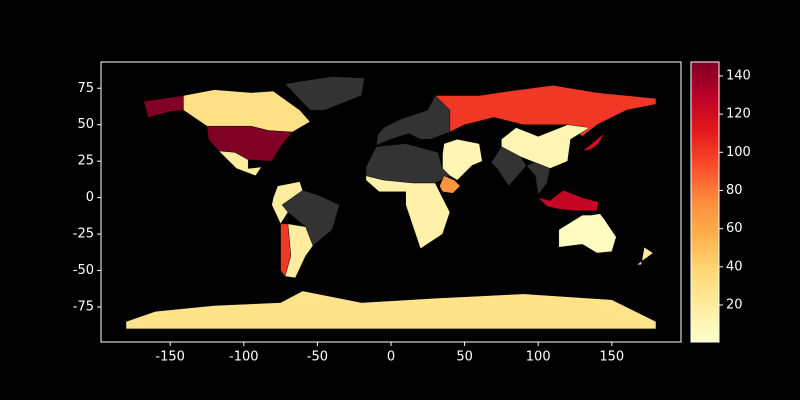 The width and height of the screenshot is (800, 400). Describe the element at coordinates (85, 124) in the screenshot. I see `y-tick-label: 50` at that location.